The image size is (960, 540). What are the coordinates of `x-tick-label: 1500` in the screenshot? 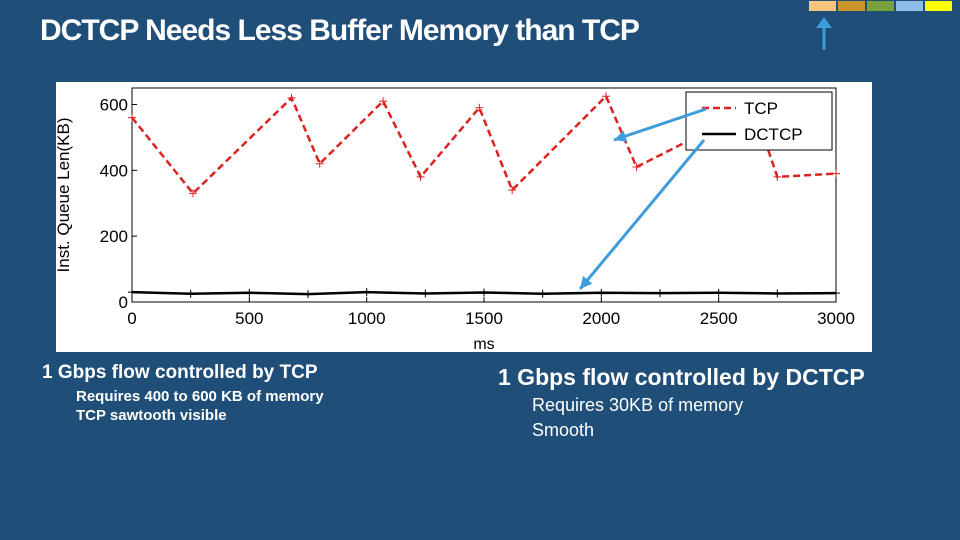 It's located at (484, 318).